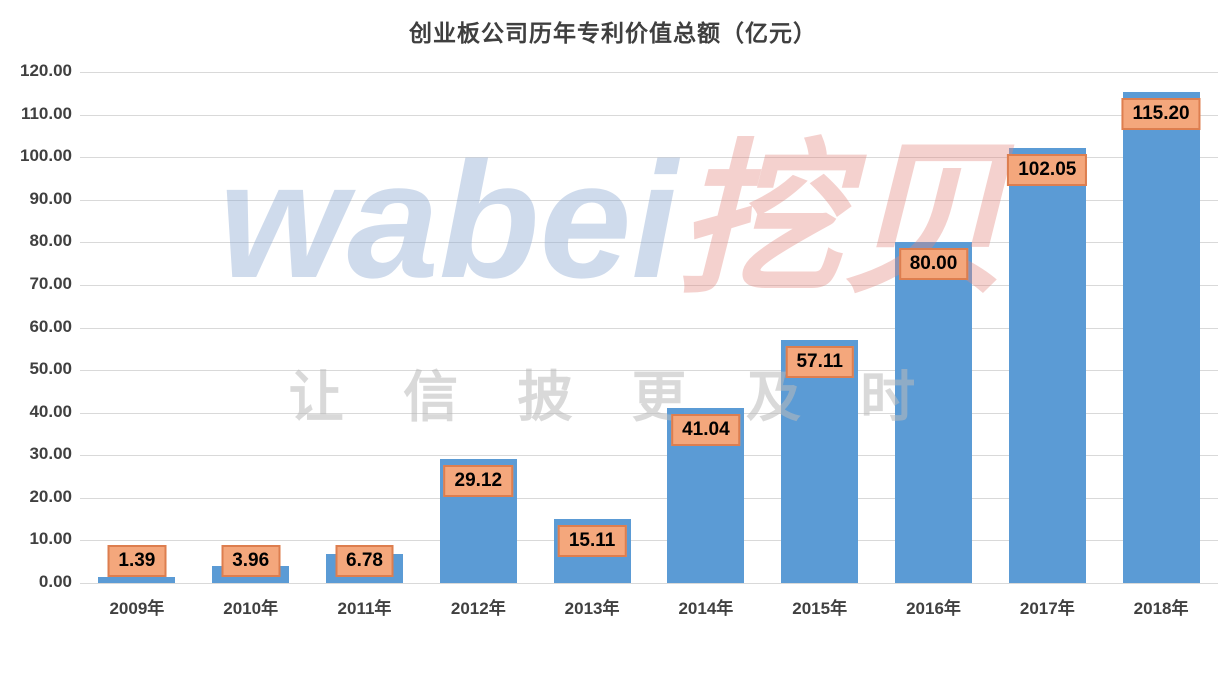 Image resolution: width=1226 pixels, height=689 pixels. I want to click on x-tick-label: 2018年, so click(1161, 608).